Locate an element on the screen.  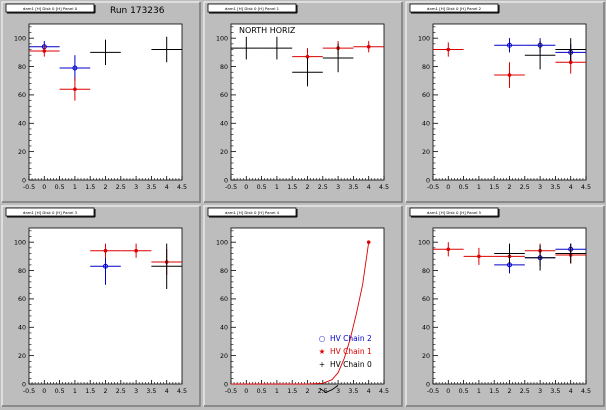
plot-frame is located at coordinates (307, 102).